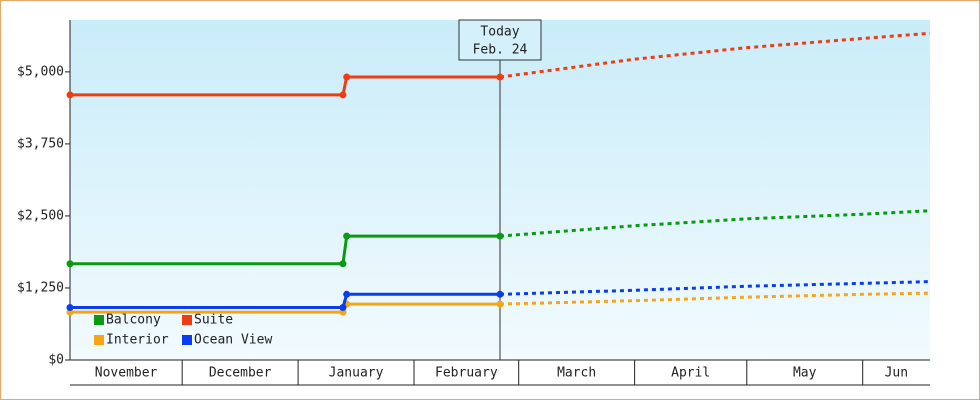  I want to click on y-tick-label: $3,750, so click(40, 143).